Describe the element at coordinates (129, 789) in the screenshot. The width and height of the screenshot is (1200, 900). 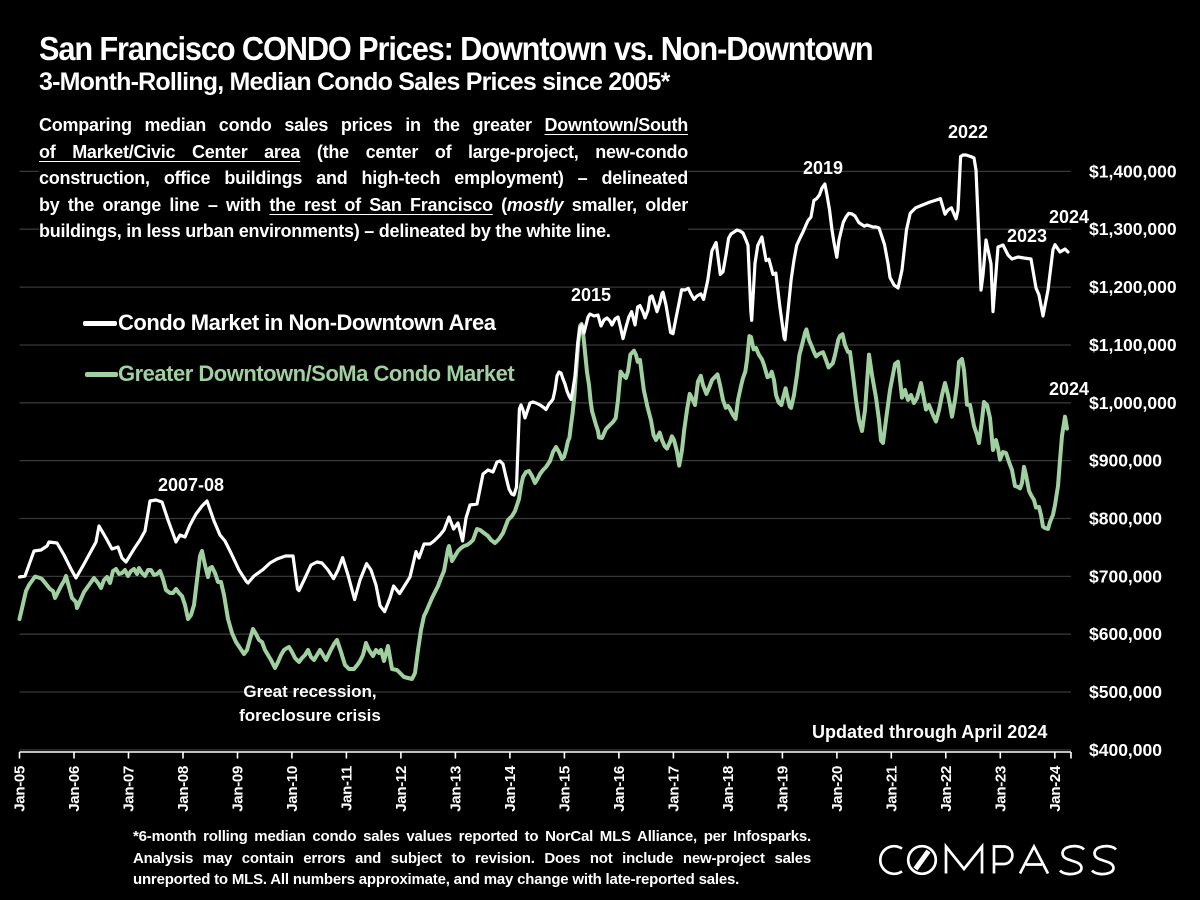
I see `svg-text: Jan-07` at that location.